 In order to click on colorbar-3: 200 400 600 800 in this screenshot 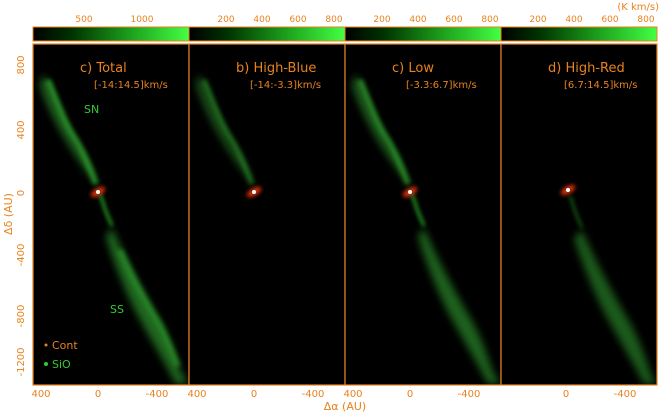, I will do `click(423, 28)`.